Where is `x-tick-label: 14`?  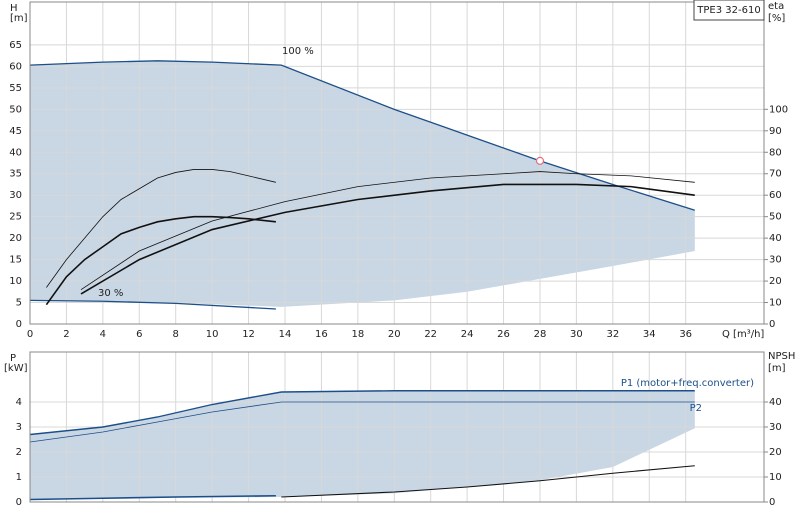
x-tick-label: 14 is located at coordinates (285, 334).